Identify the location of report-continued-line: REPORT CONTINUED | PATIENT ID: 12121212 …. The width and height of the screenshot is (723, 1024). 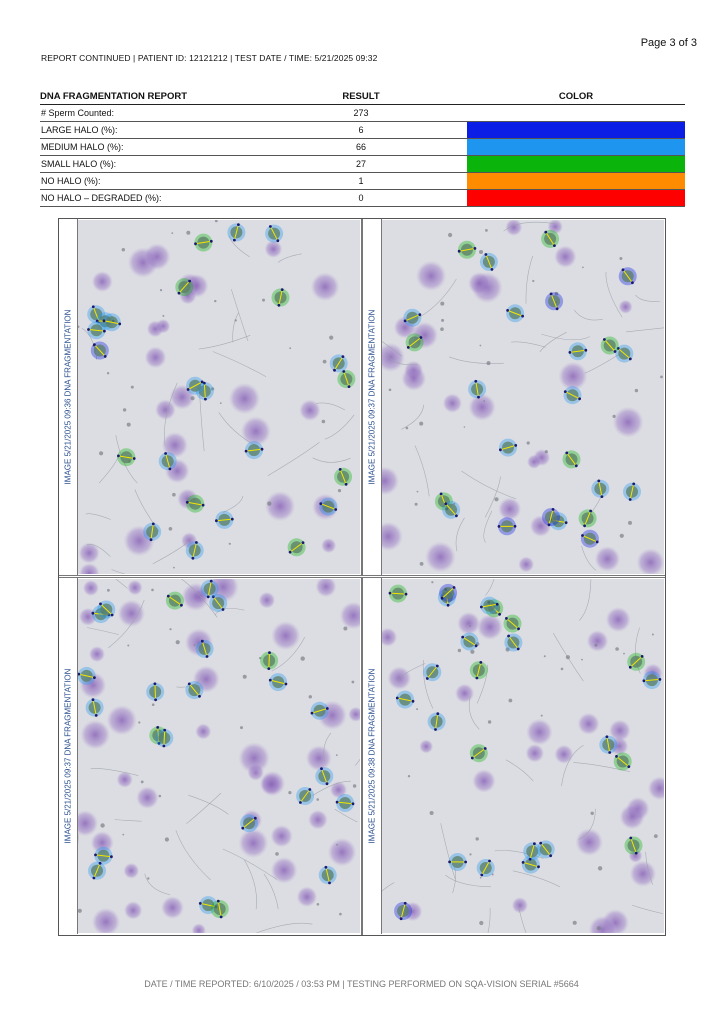
(209, 58).